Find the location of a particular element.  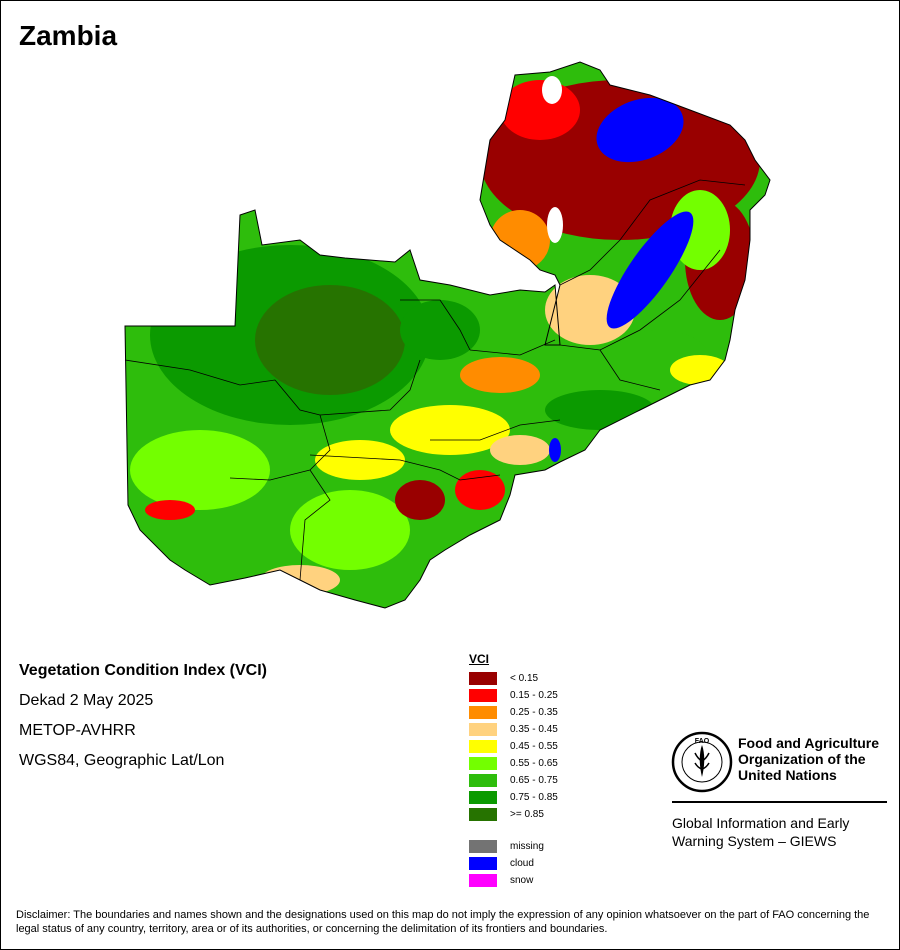

legend-label: 0.15 - 0.25 is located at coordinates (534, 695).